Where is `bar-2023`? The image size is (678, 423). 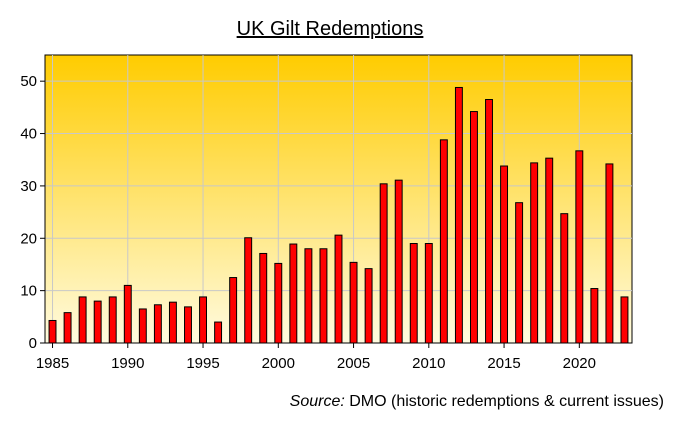 bar-2023 is located at coordinates (624, 320).